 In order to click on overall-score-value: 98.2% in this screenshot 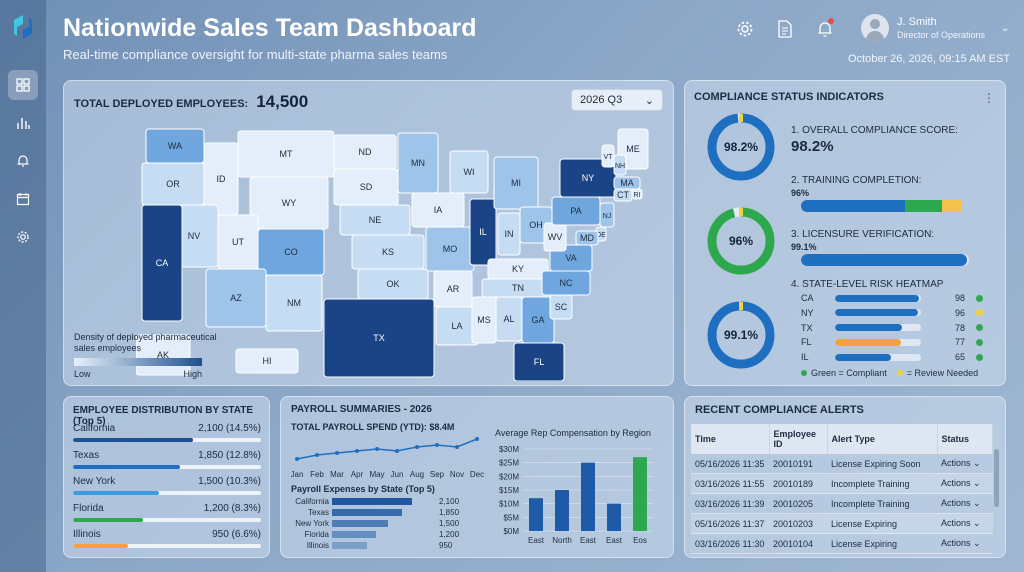, I will do `click(812, 146)`.